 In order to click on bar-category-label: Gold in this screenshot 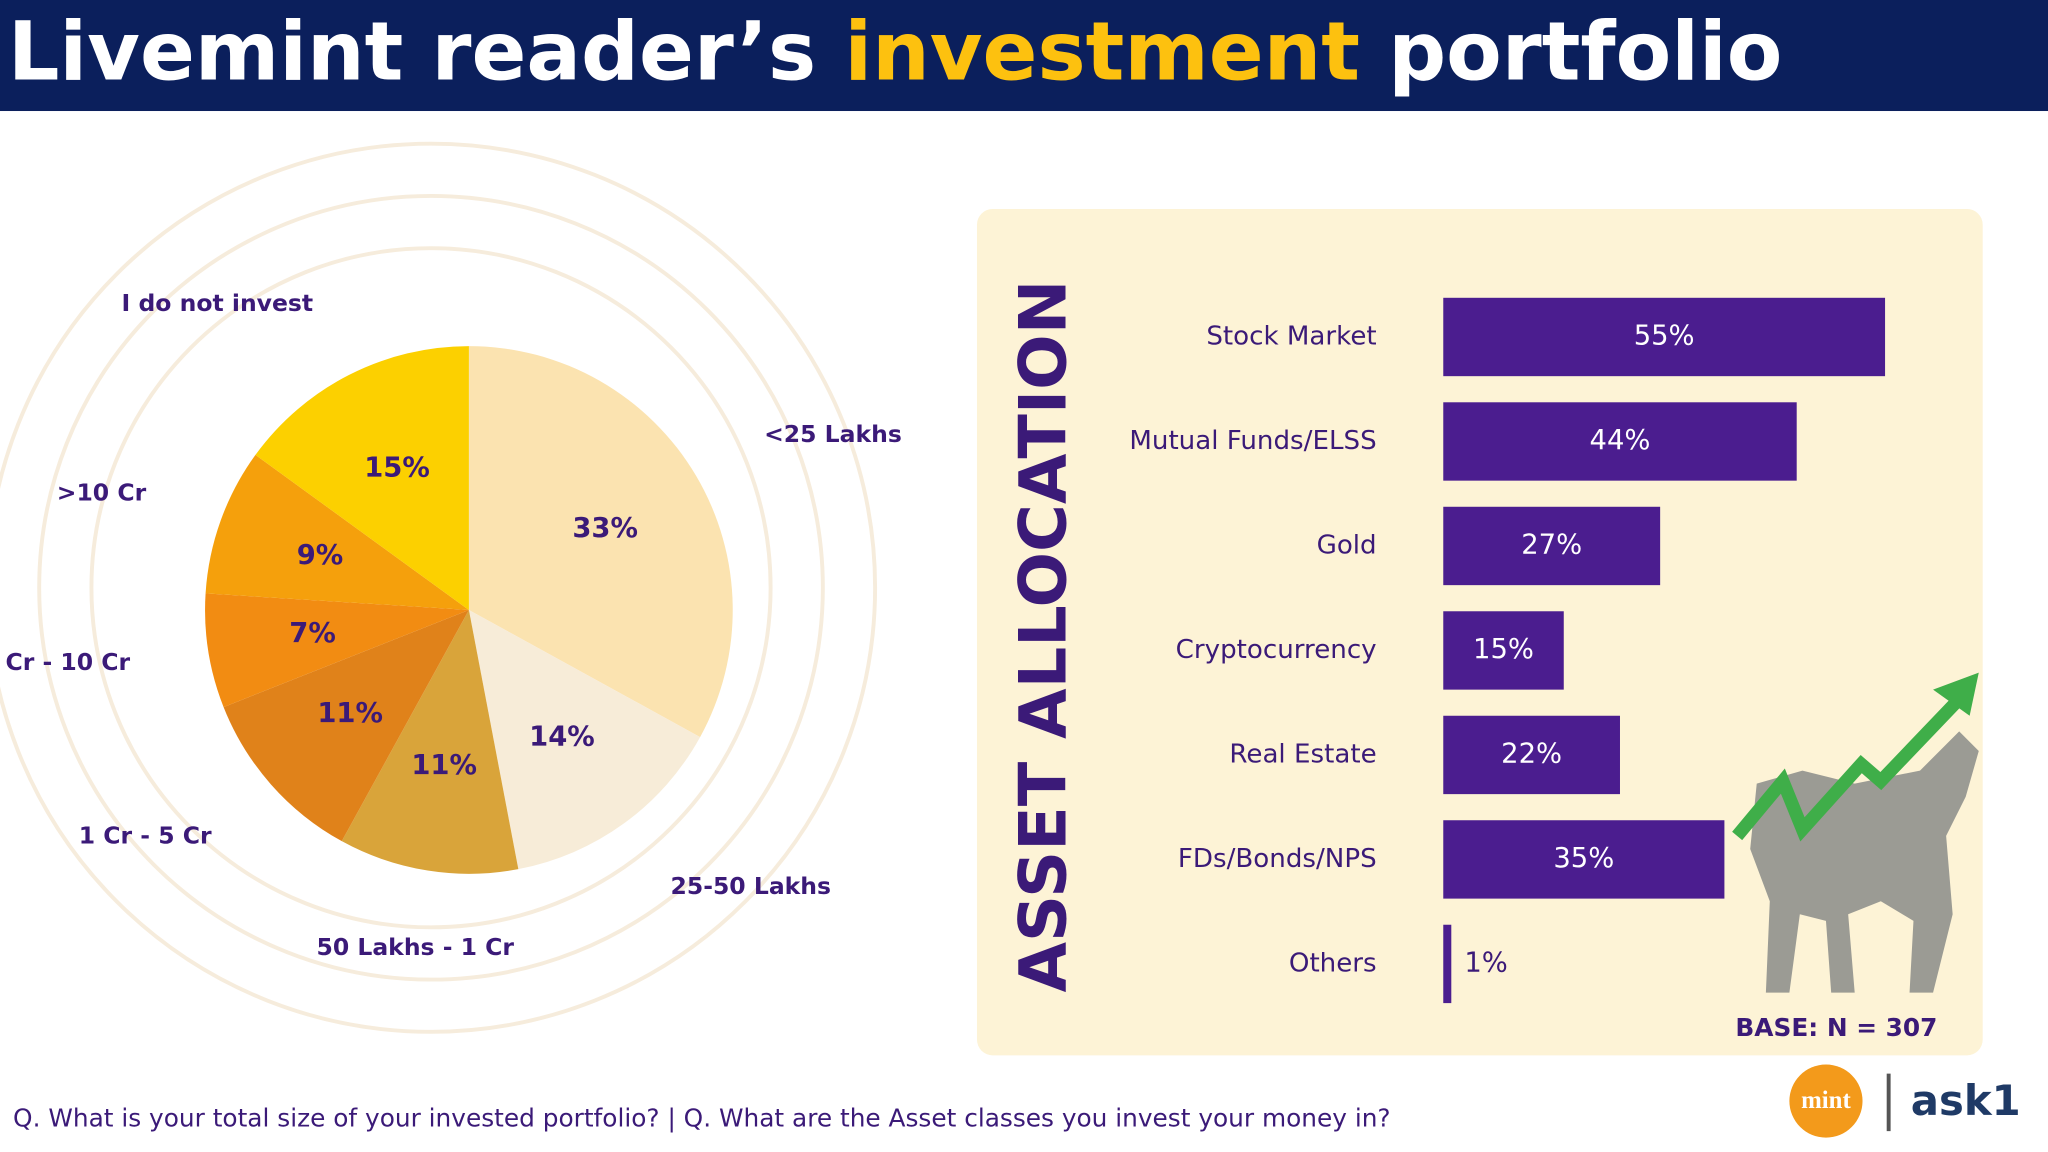, I will do `click(1347, 545)`.